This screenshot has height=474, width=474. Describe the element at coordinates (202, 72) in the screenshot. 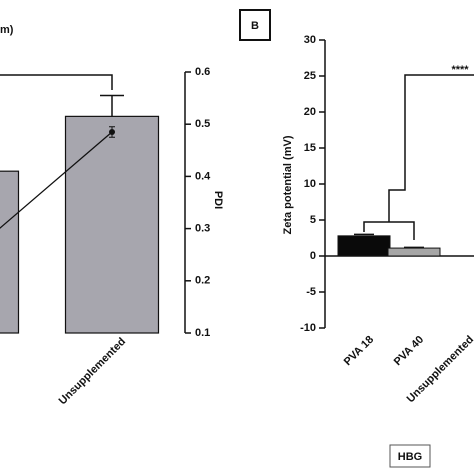

I see `y2-tick-label: 0.6` at that location.